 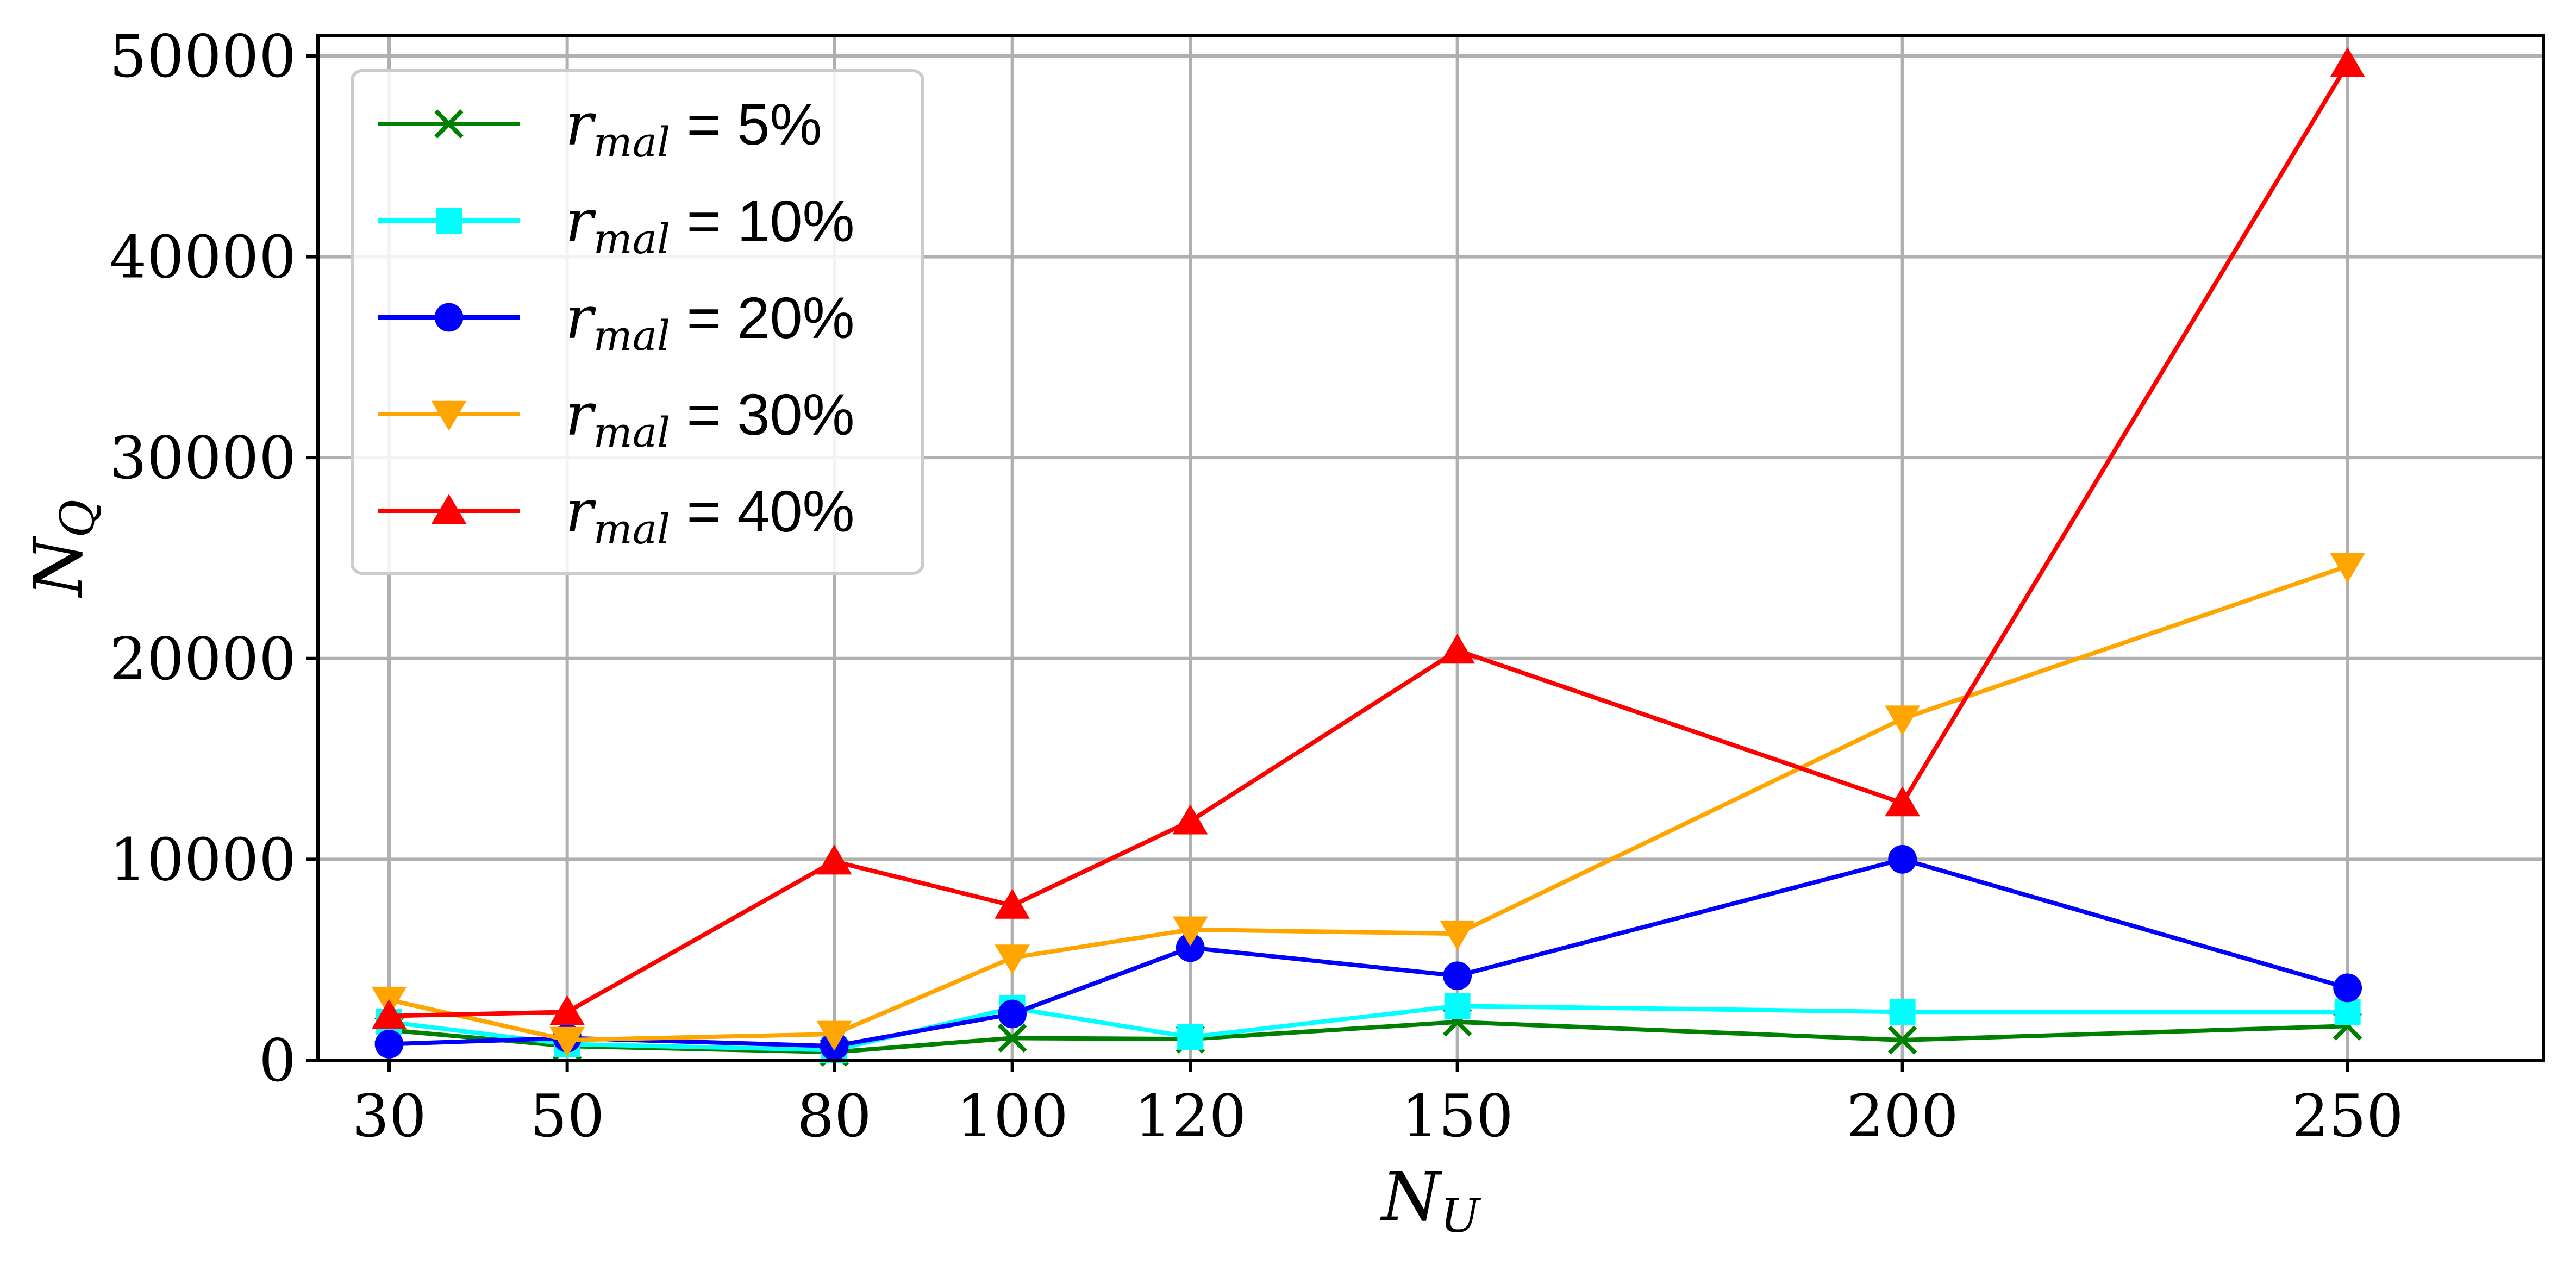 What do you see at coordinates (59, 566) in the screenshot?
I see `y-axis-label-main: N` at bounding box center [59, 566].